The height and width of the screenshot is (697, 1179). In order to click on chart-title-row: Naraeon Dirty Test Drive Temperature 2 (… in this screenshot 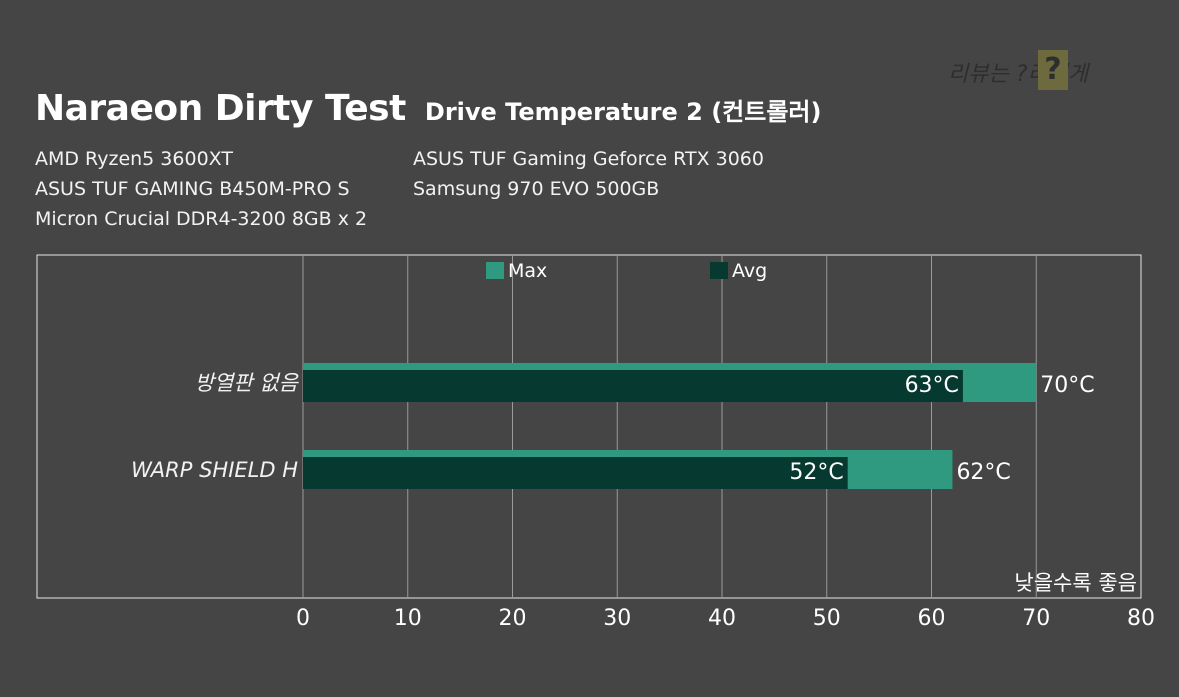, I will do `click(428, 108)`.